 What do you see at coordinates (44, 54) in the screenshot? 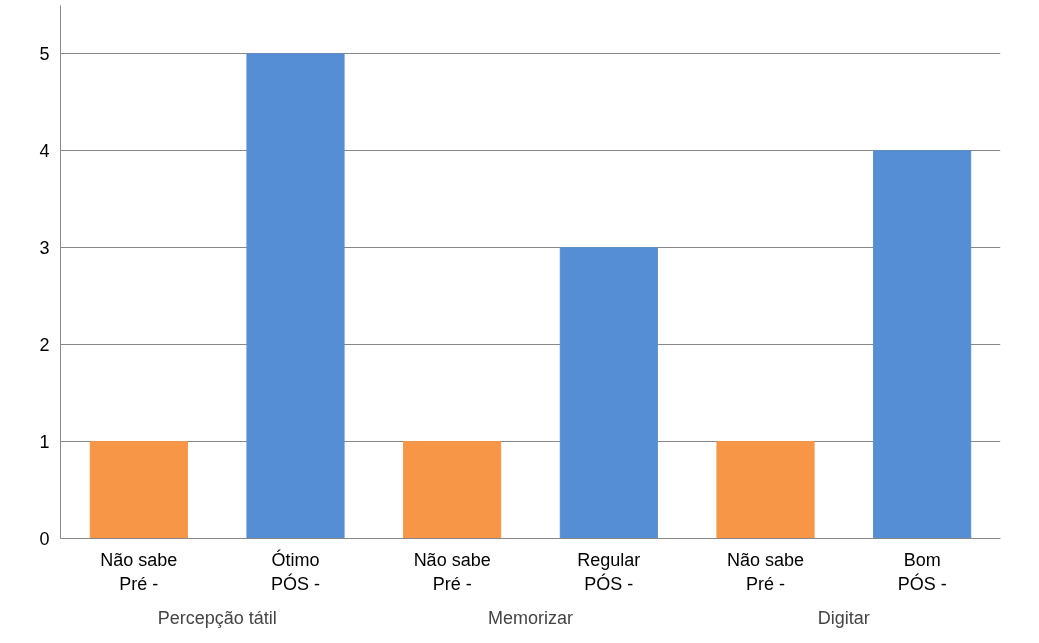
I see `y-tick-label: 5` at bounding box center [44, 54].